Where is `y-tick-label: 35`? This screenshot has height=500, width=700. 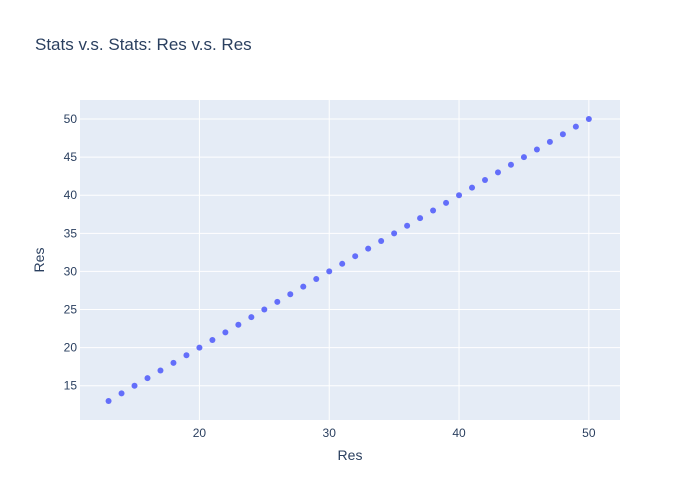
y-tick-label: 35 is located at coordinates (71, 233).